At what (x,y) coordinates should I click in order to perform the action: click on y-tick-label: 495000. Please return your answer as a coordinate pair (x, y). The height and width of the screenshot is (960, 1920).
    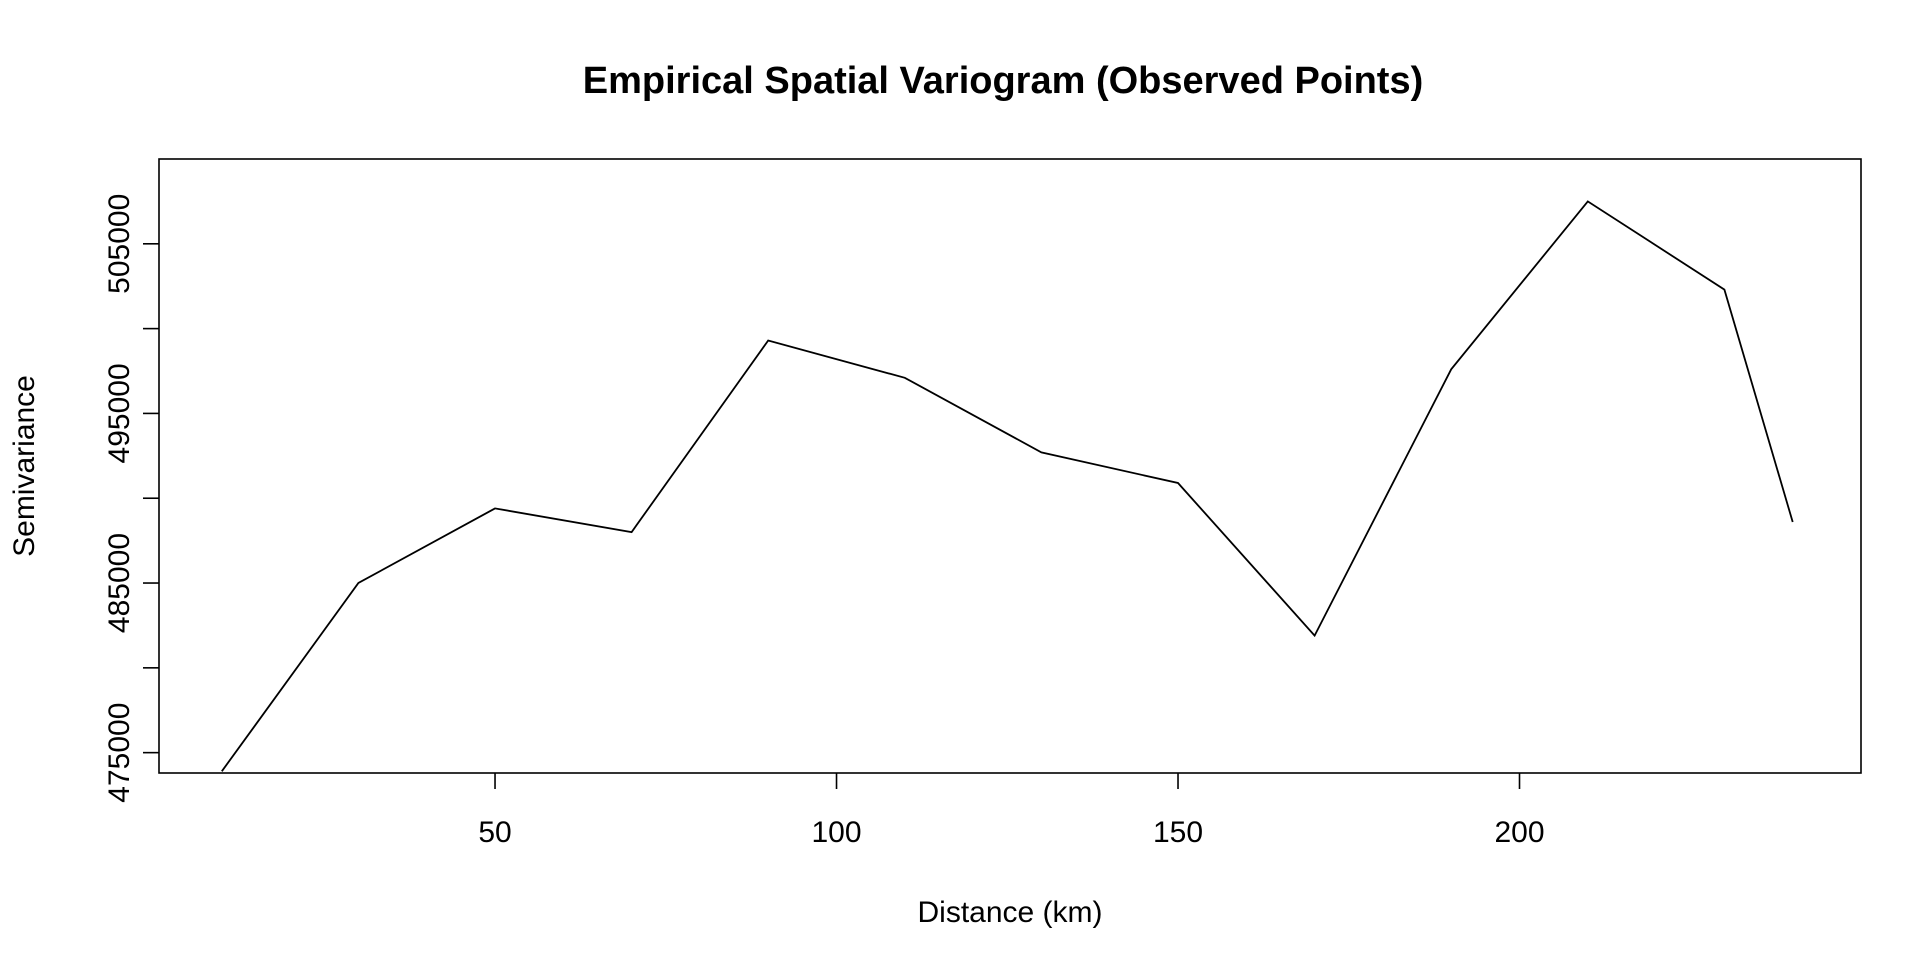
    Looking at the image, I should click on (119, 413).